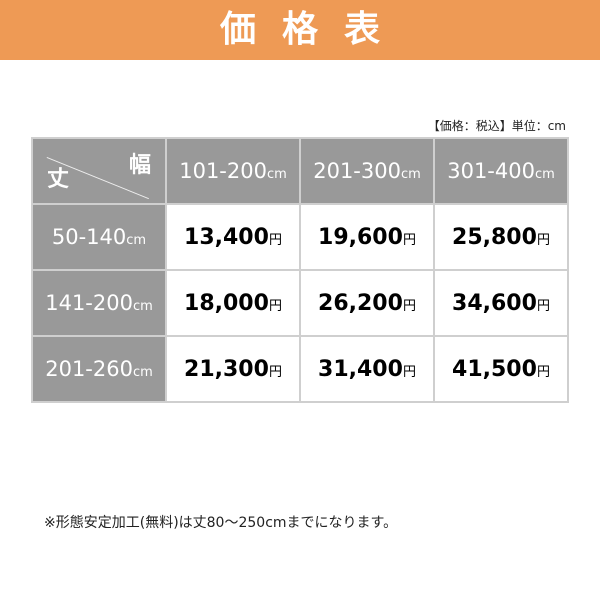 The width and height of the screenshot is (600, 600). Describe the element at coordinates (139, 165) in the screenshot. I see `col-axis-label: 幅` at that location.